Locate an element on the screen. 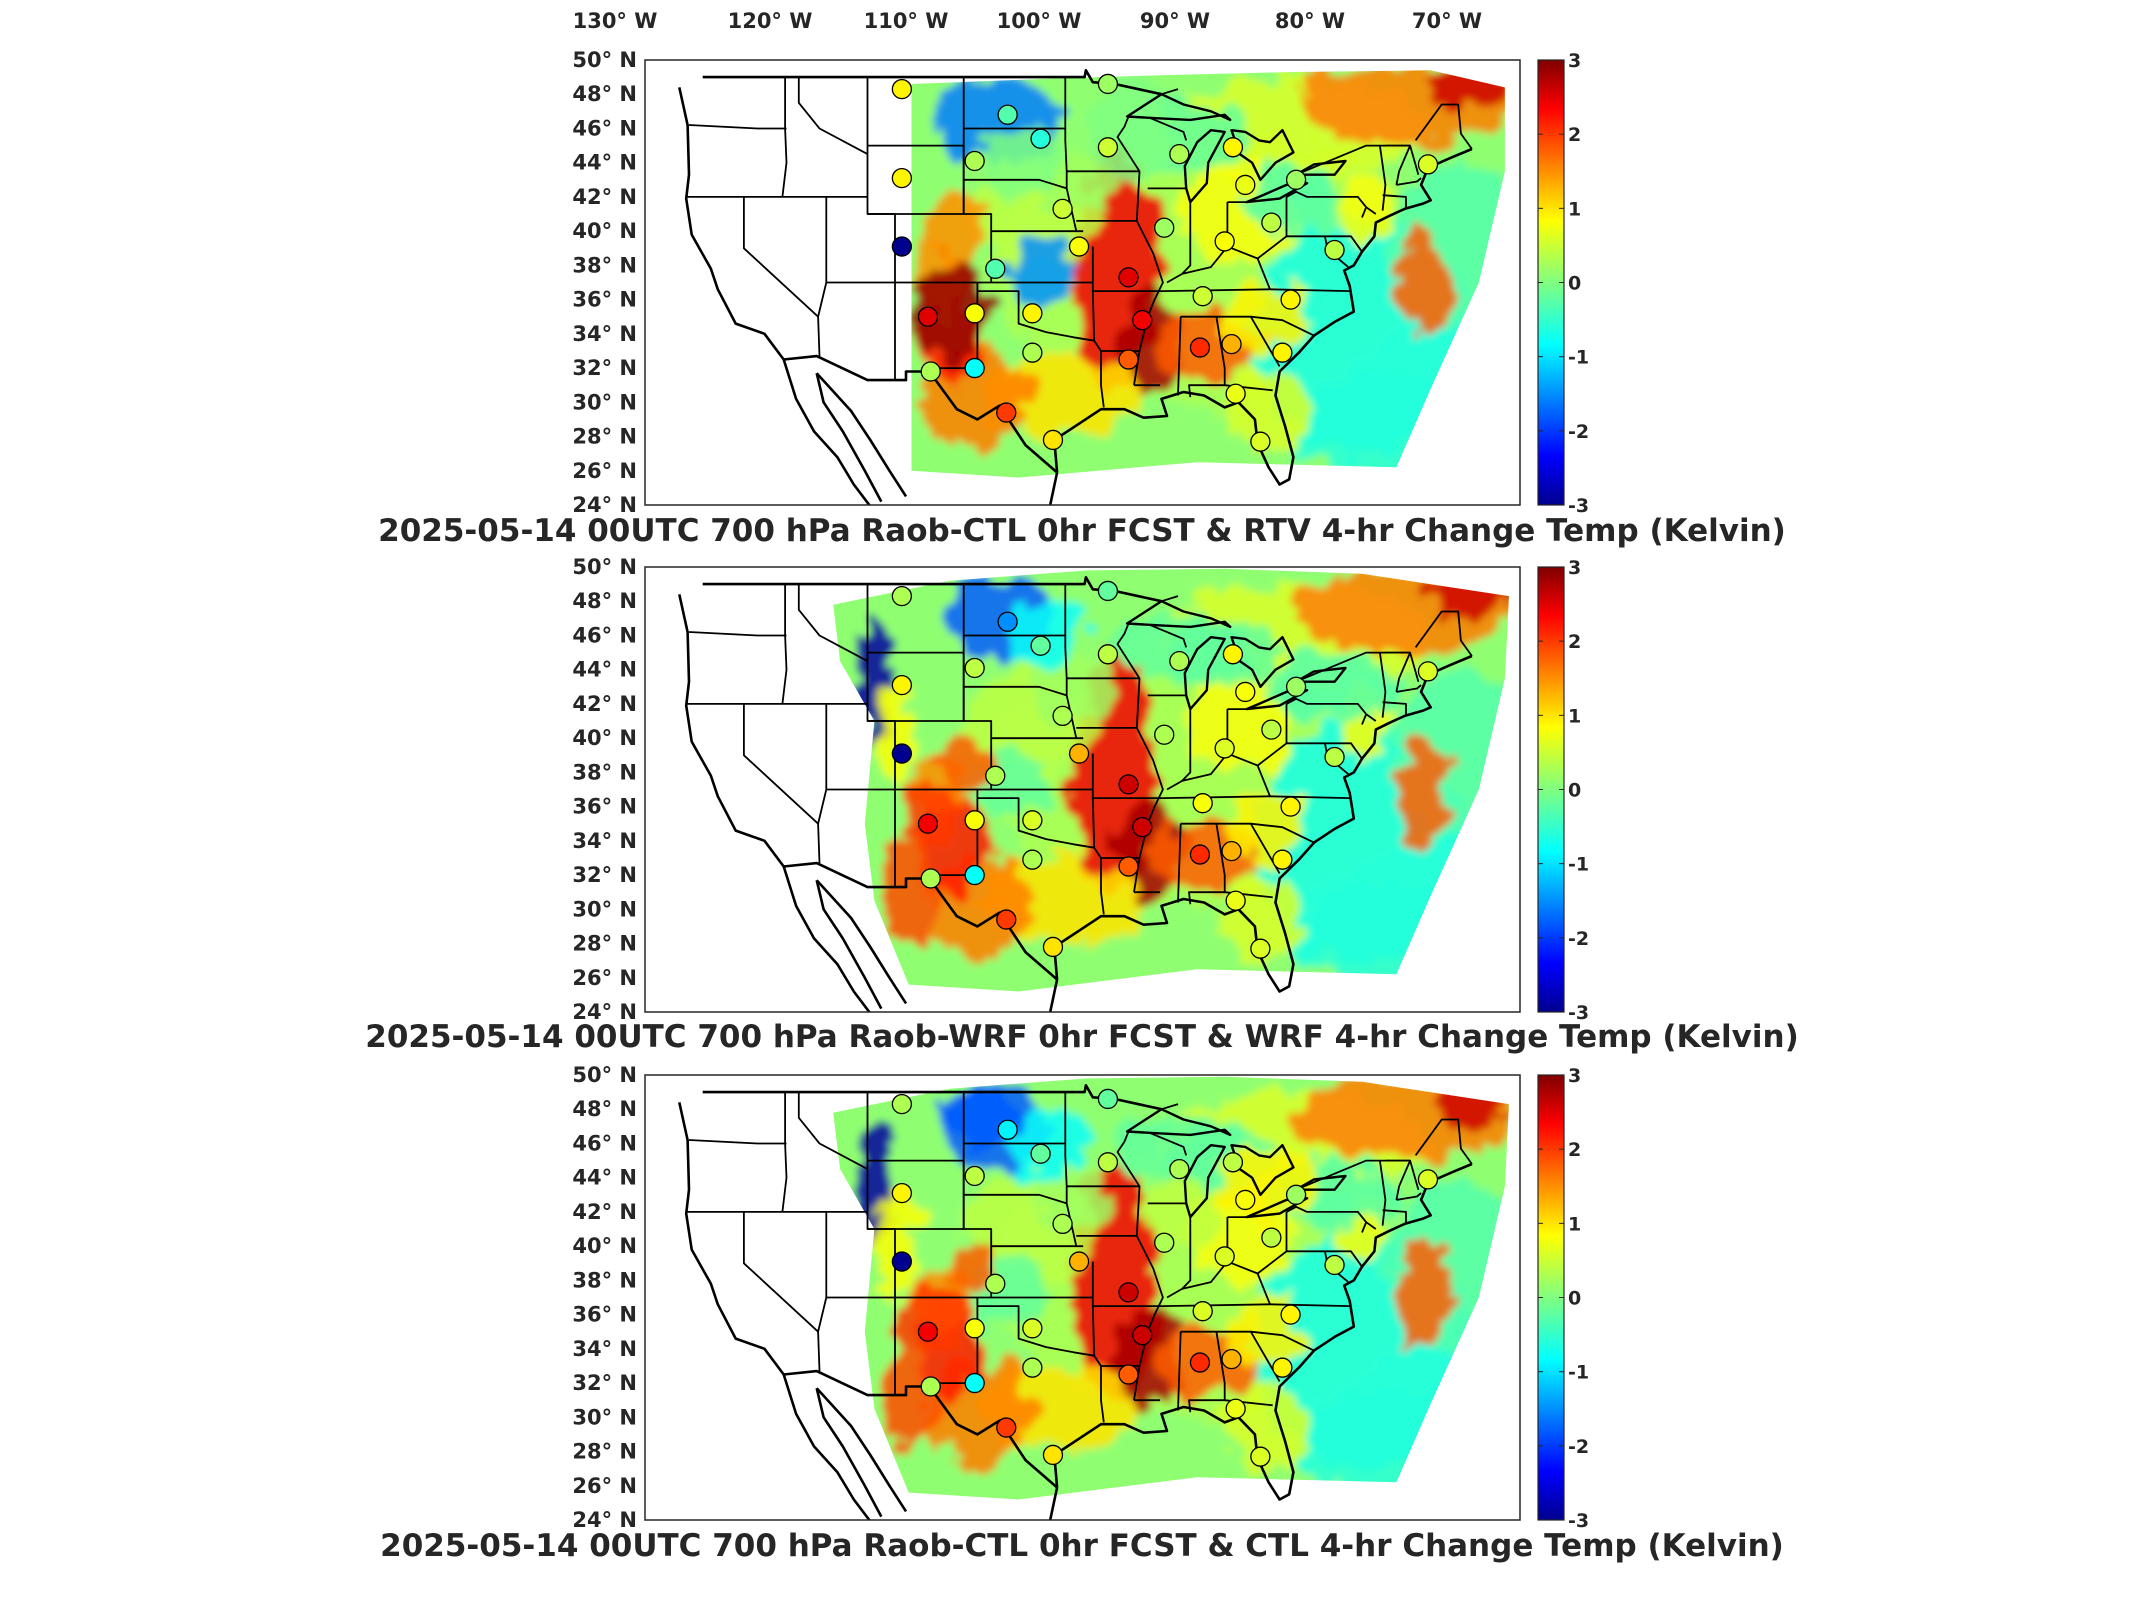 This screenshot has height=1600, width=2133. lat-label: 26° N is located at coordinates (604, 1486).